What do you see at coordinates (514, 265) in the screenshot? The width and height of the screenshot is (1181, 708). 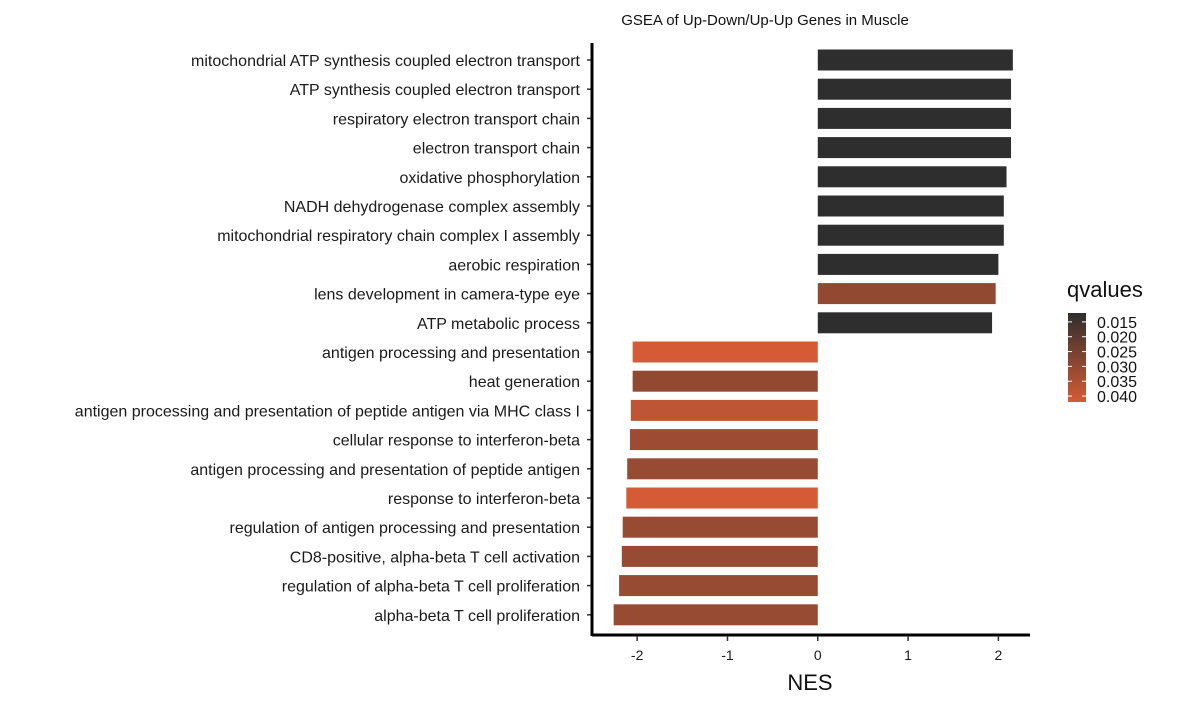 I see `category-label-7: aerobic respiration` at bounding box center [514, 265].